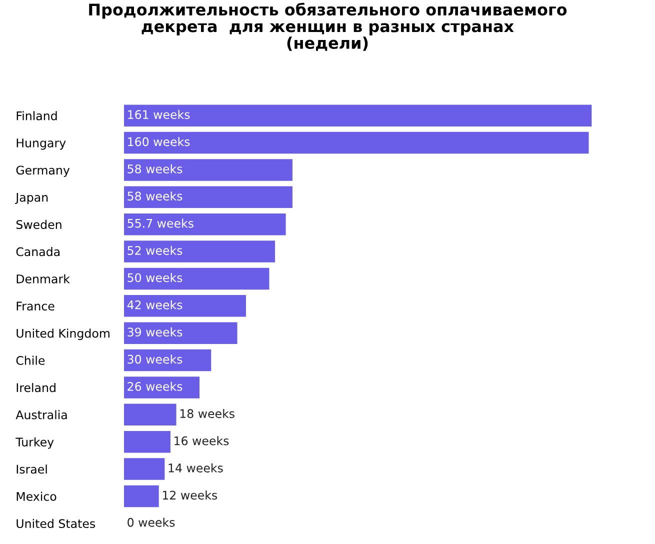  Describe the element at coordinates (41, 415) in the screenshot. I see `y-tick-label: Australia` at that location.